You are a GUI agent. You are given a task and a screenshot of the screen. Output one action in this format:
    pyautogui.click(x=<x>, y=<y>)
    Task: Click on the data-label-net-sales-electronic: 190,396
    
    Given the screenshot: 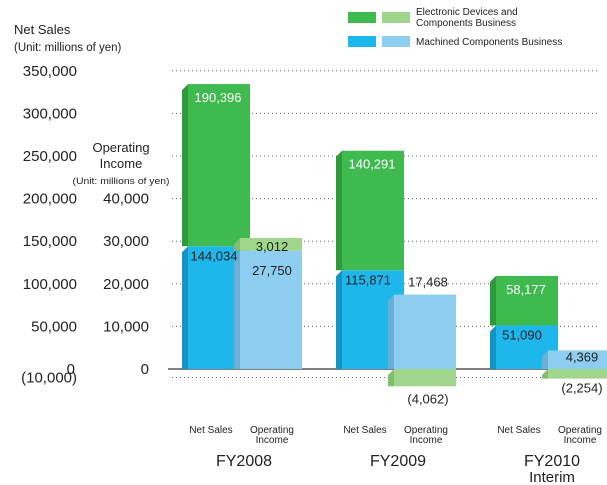 What is the action you would take?
    pyautogui.click(x=218, y=97)
    